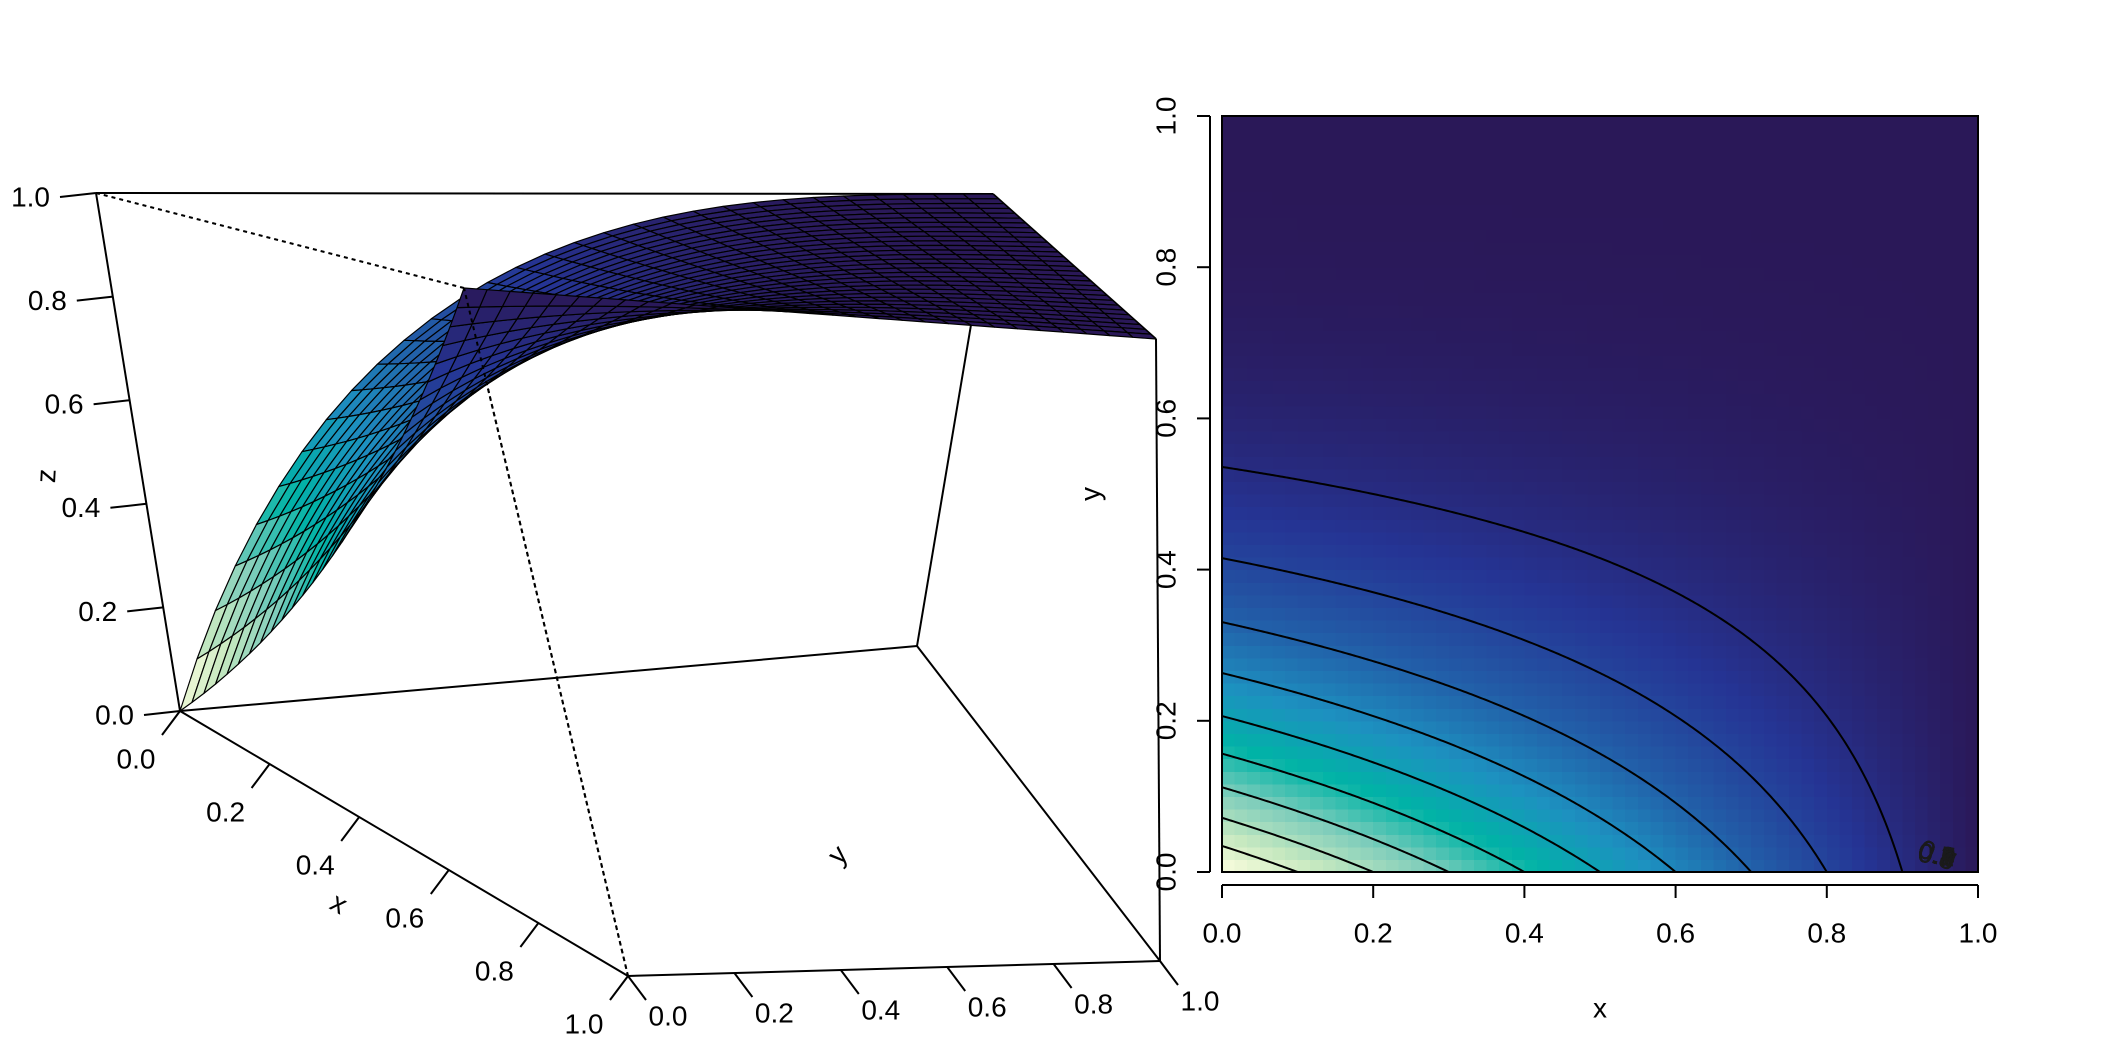 Image resolution: width=2112 pixels, height=1056 pixels. I want to click on y-axis-title: y, so click(1089, 494).